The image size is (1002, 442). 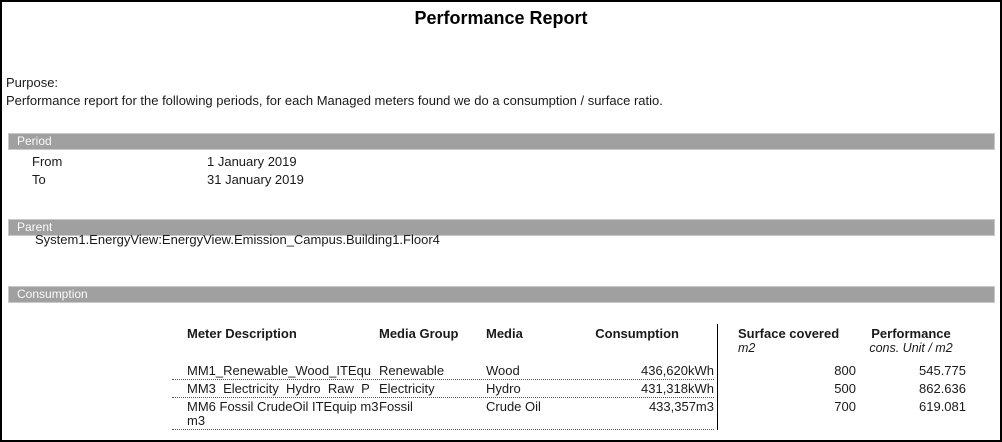 I want to click on cell-surface-covered: 800, so click(x=845, y=370).